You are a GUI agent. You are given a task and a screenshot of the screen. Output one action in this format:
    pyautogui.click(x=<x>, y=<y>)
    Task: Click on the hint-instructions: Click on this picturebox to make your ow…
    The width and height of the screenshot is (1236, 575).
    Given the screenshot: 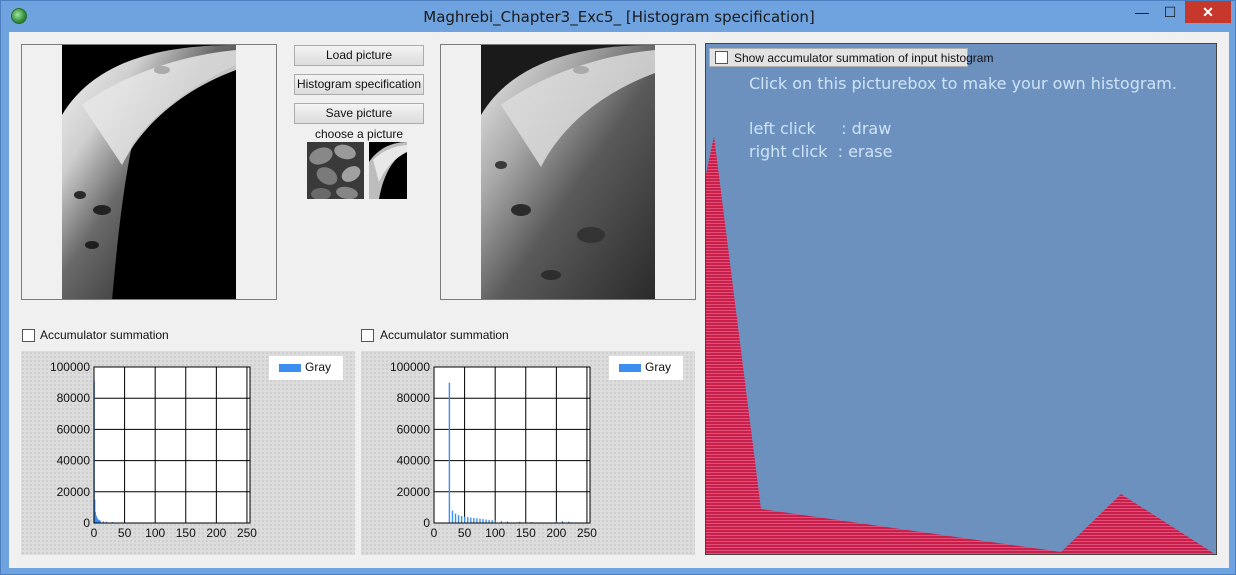 What is the action you would take?
    pyautogui.click(x=963, y=83)
    